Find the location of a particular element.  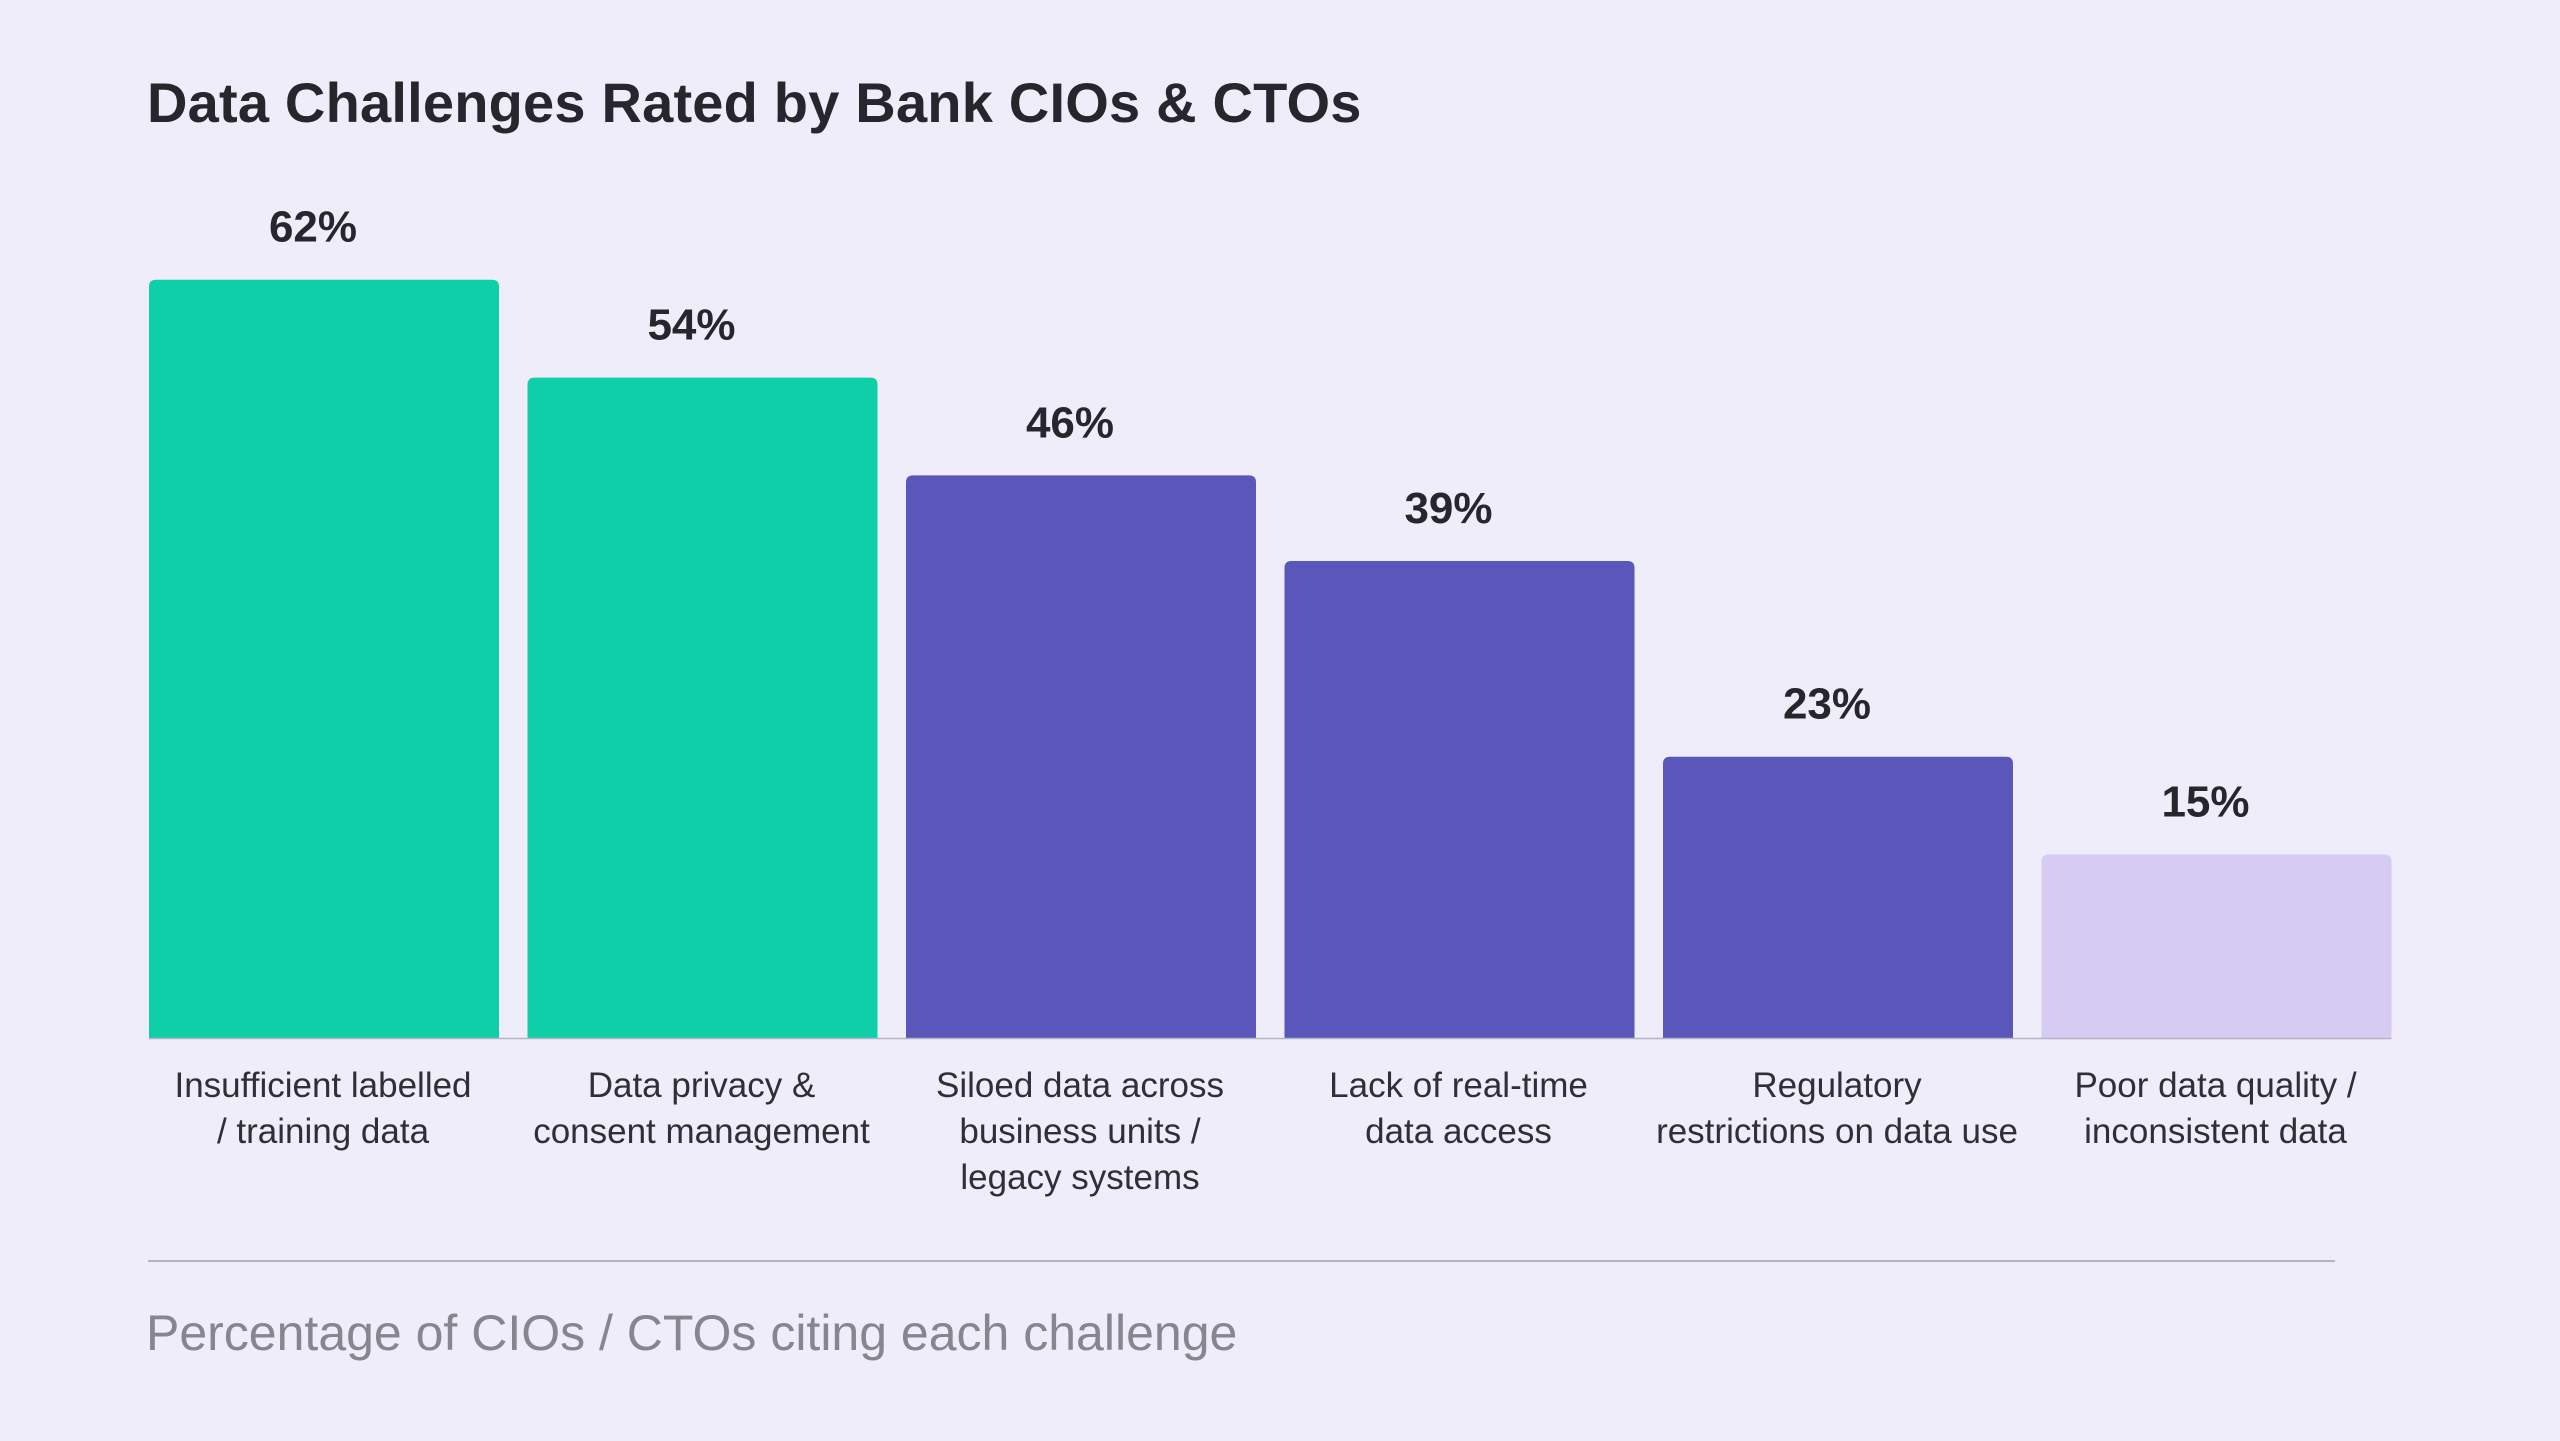

bar-value-label: 39% is located at coordinates (1448, 508).